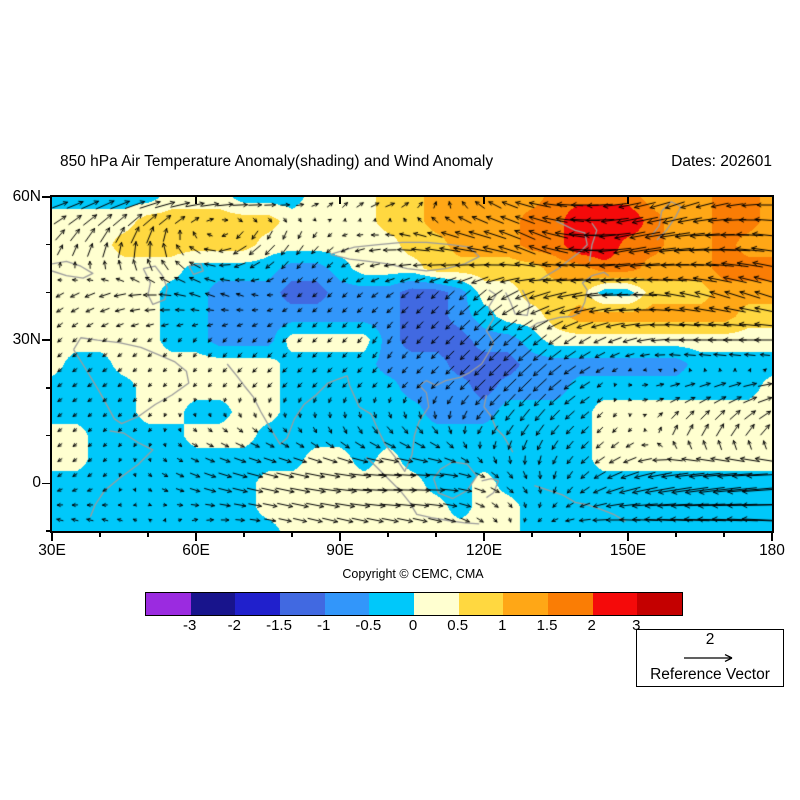 The image size is (800, 800). I want to click on colorbar-tick-label: -3, so click(189, 625).